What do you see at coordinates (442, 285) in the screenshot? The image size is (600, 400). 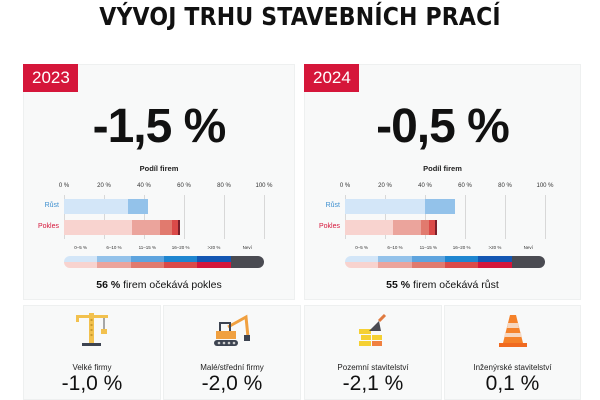 I see `caption: 55 % firem očekává růst` at bounding box center [442, 285].